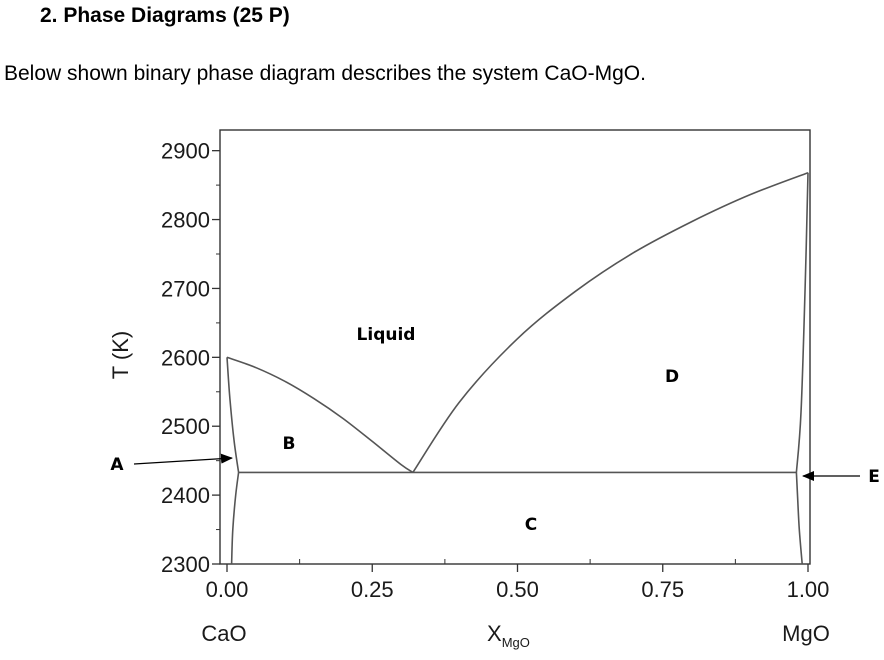 The image size is (884, 660). What do you see at coordinates (227, 589) in the screenshot?
I see `x-tick-label: 0.00` at bounding box center [227, 589].